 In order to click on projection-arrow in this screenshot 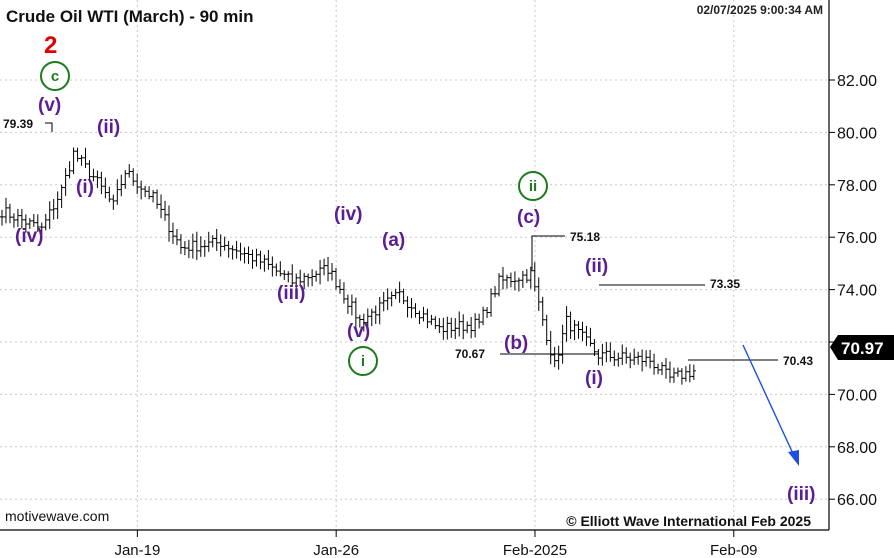, I will do `click(770, 405)`.